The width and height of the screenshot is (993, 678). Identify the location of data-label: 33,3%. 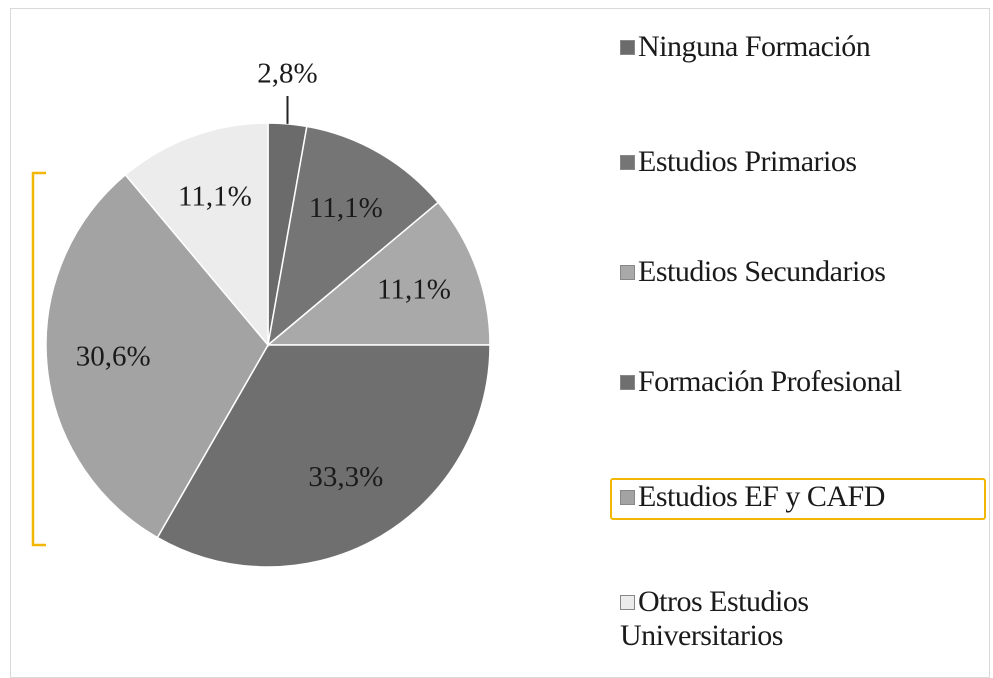
(345, 477).